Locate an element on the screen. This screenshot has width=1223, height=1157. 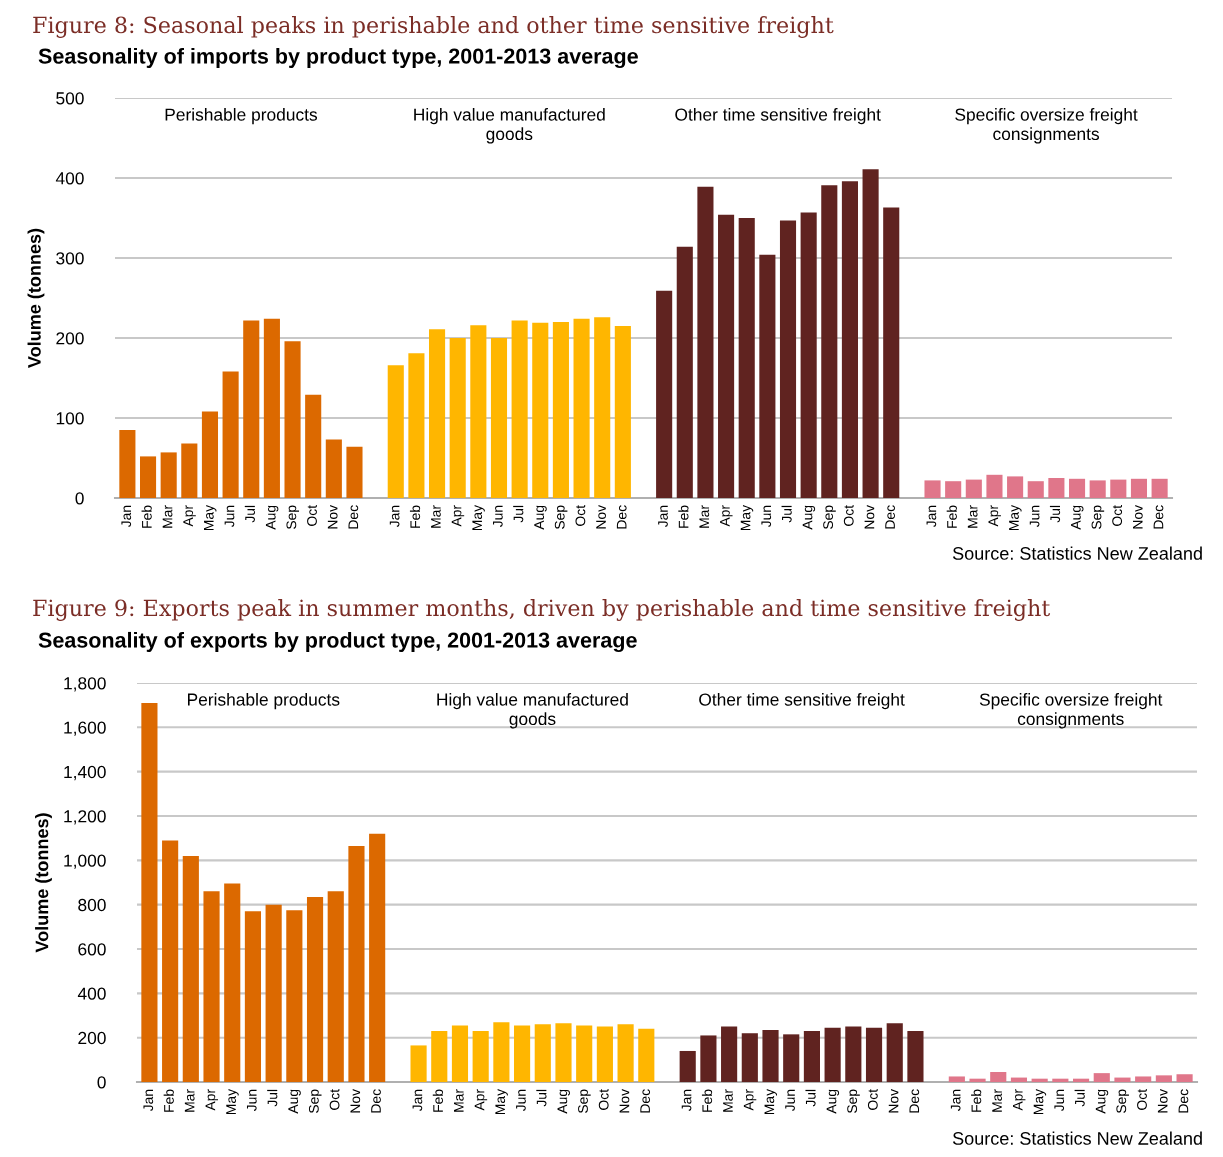
y-tick-label: 1,800 is located at coordinates (85, 684).